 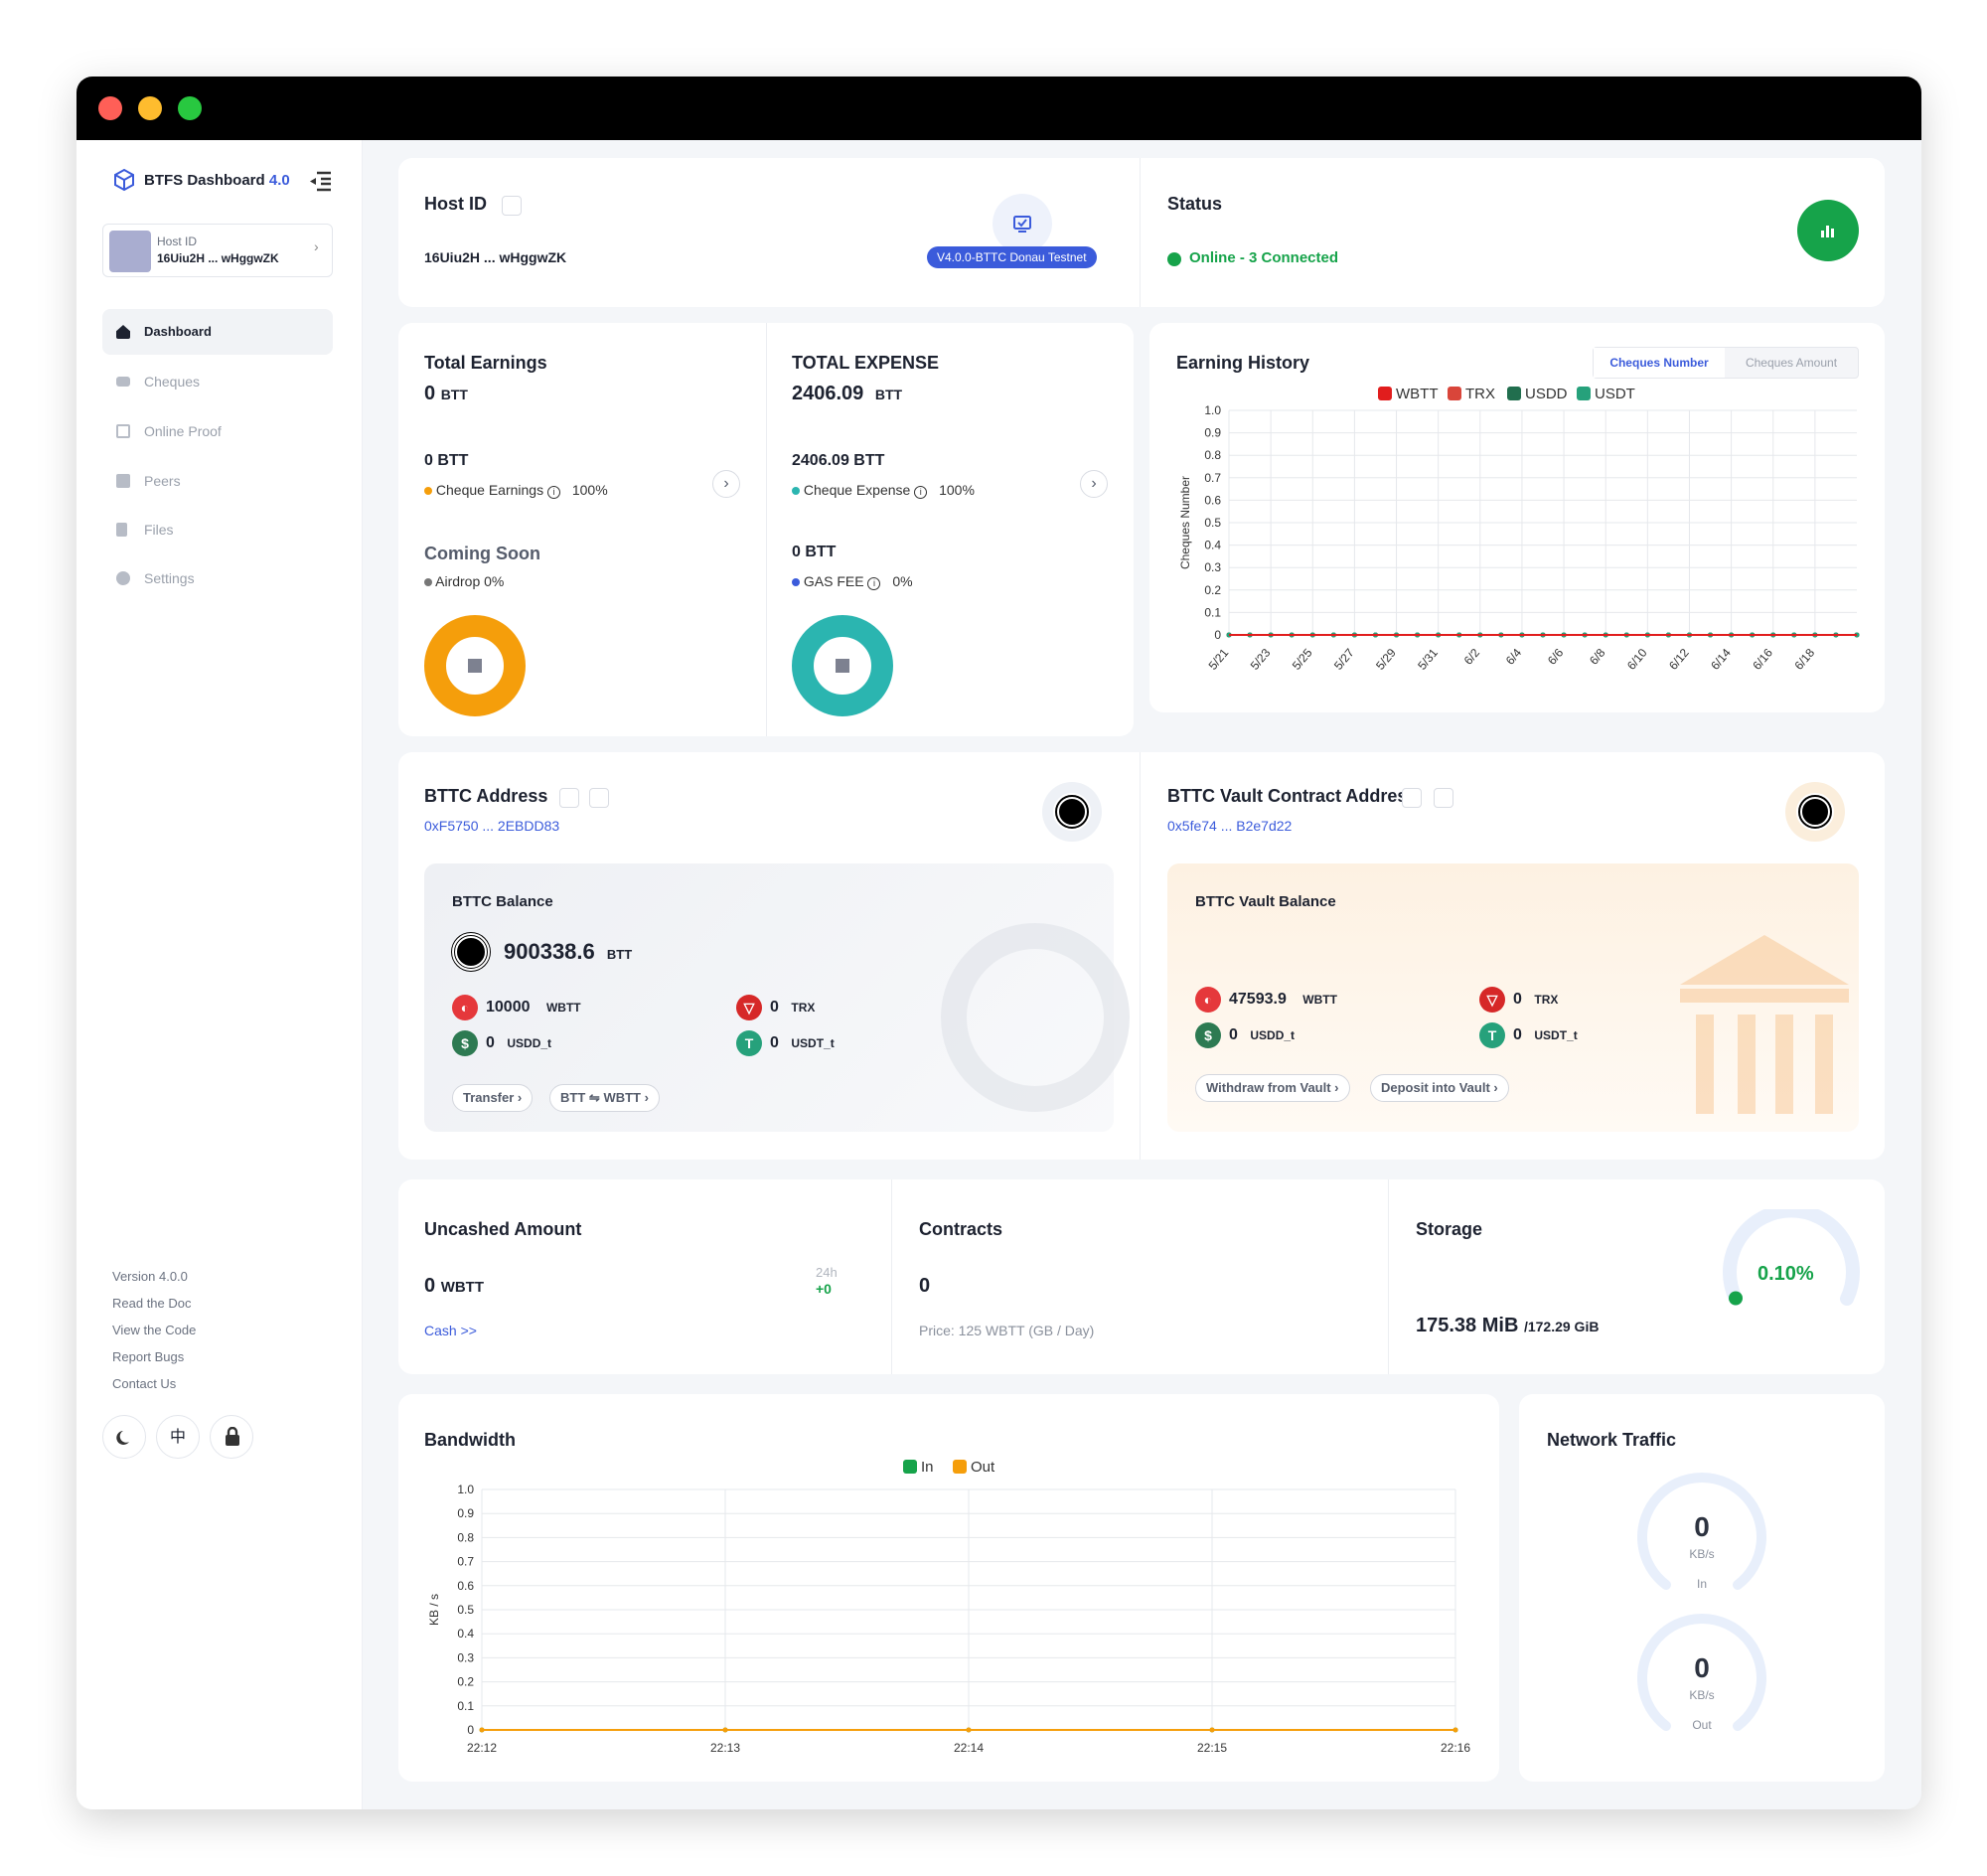 I want to click on dark-mode-button, so click(x=124, y=1437).